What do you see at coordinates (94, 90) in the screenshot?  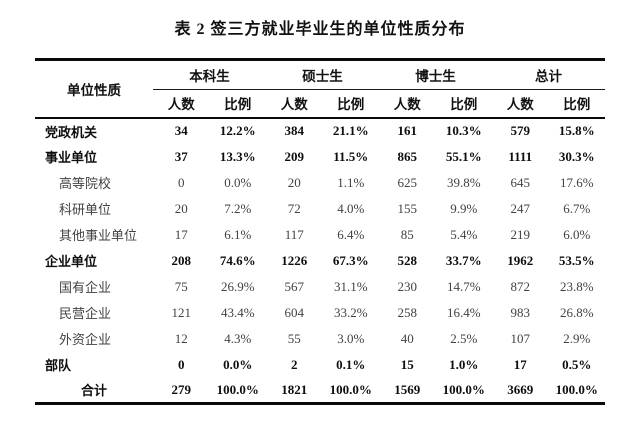 I see `column-header-unit-nature: 单位性质` at bounding box center [94, 90].